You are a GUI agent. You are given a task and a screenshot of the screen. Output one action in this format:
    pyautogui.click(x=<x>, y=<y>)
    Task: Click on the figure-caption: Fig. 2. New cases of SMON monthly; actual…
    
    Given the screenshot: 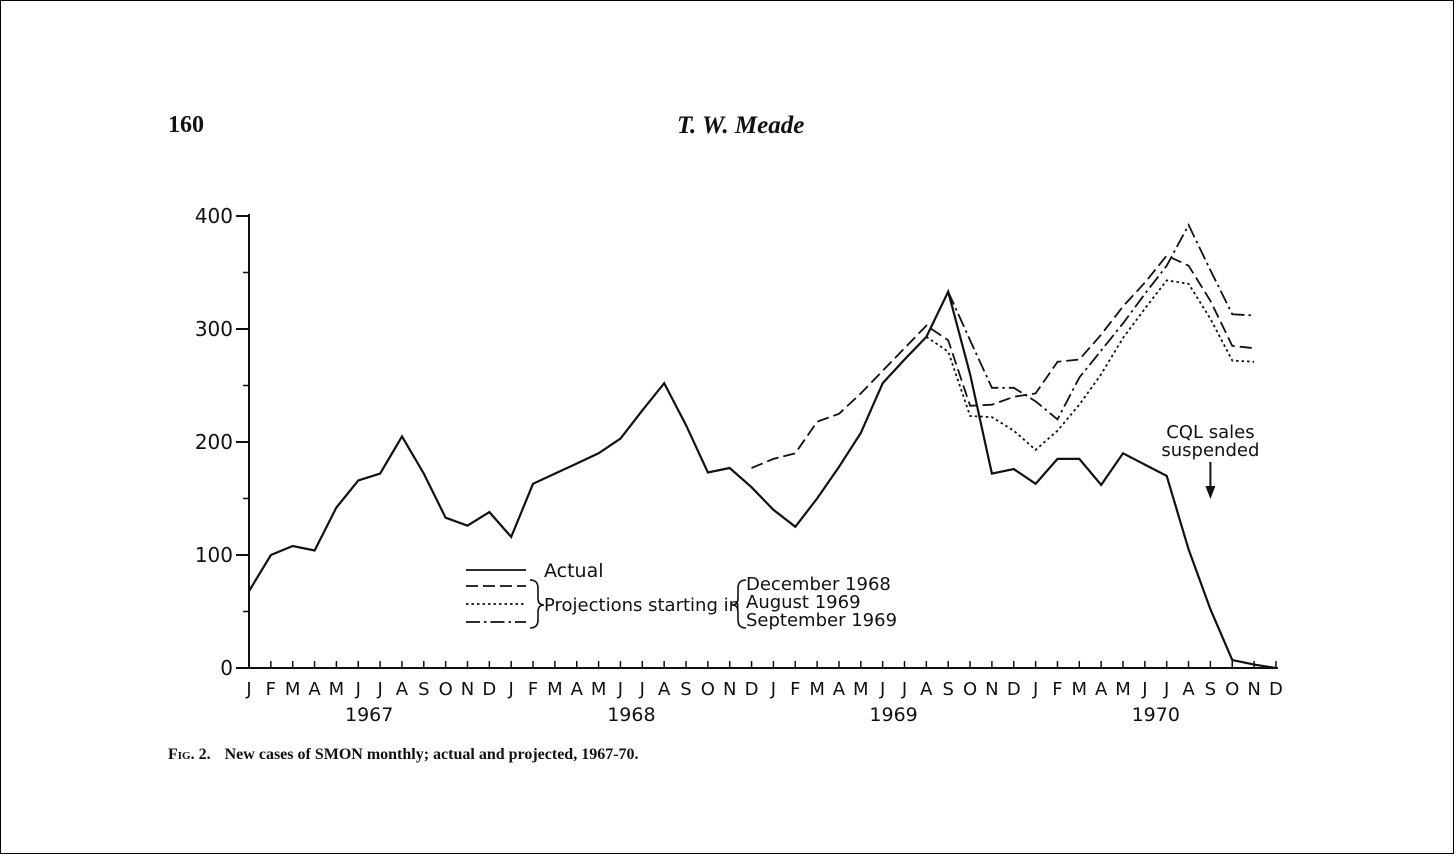 What is the action you would take?
    pyautogui.click(x=403, y=755)
    